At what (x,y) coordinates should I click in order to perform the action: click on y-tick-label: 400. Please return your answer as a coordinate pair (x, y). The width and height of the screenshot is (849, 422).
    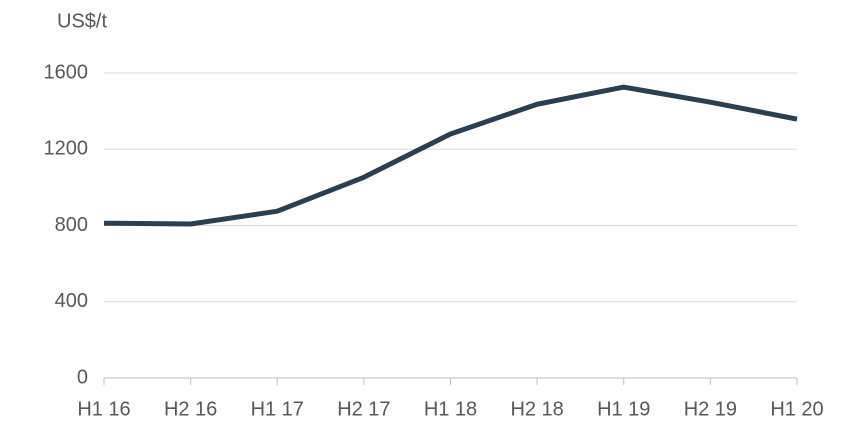
    Looking at the image, I should click on (71, 301).